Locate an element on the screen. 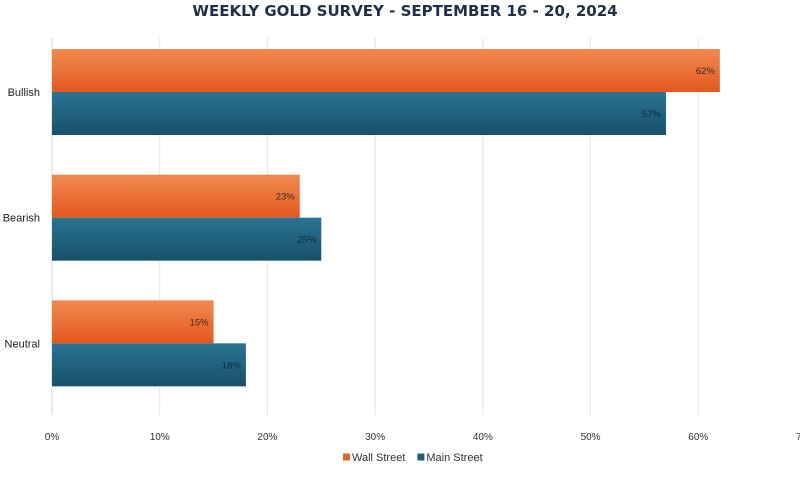 The image size is (800, 479). x-tick-label: 0% is located at coordinates (52, 437).